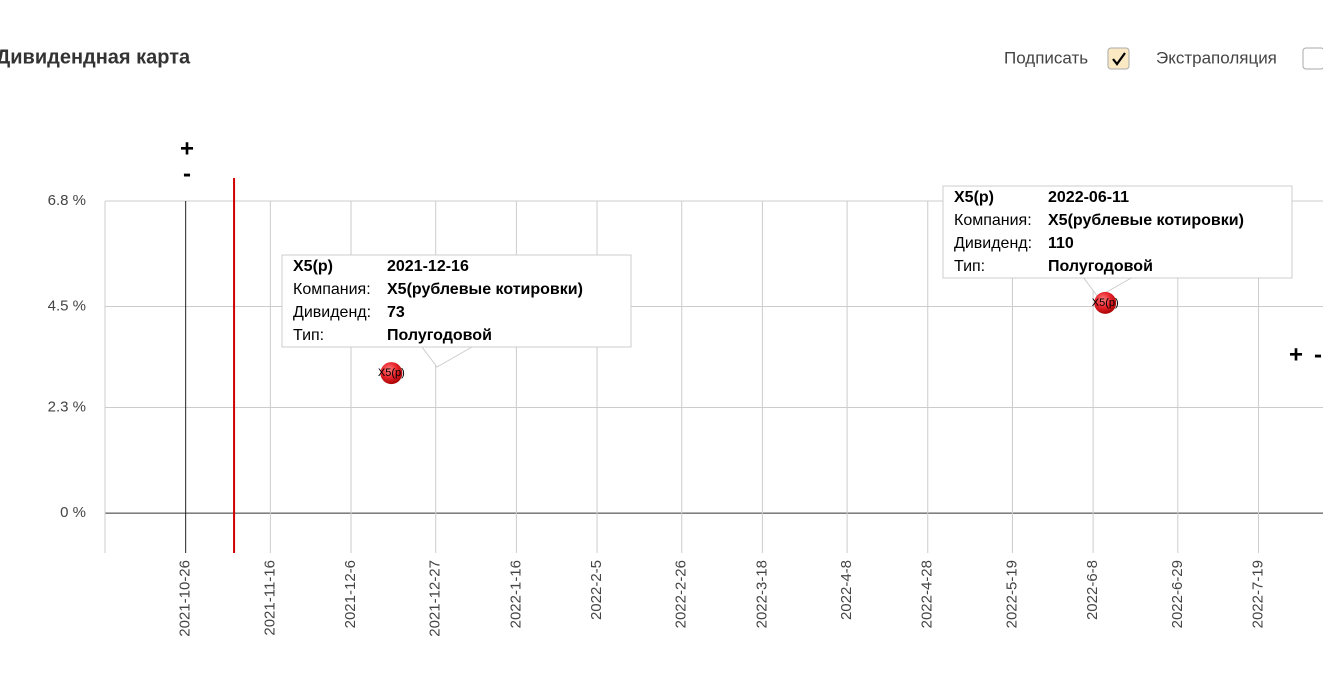 The height and width of the screenshot is (676, 1323). Describe the element at coordinates (1216, 57) in the screenshot. I see `control-label: Экстраполяция` at that location.